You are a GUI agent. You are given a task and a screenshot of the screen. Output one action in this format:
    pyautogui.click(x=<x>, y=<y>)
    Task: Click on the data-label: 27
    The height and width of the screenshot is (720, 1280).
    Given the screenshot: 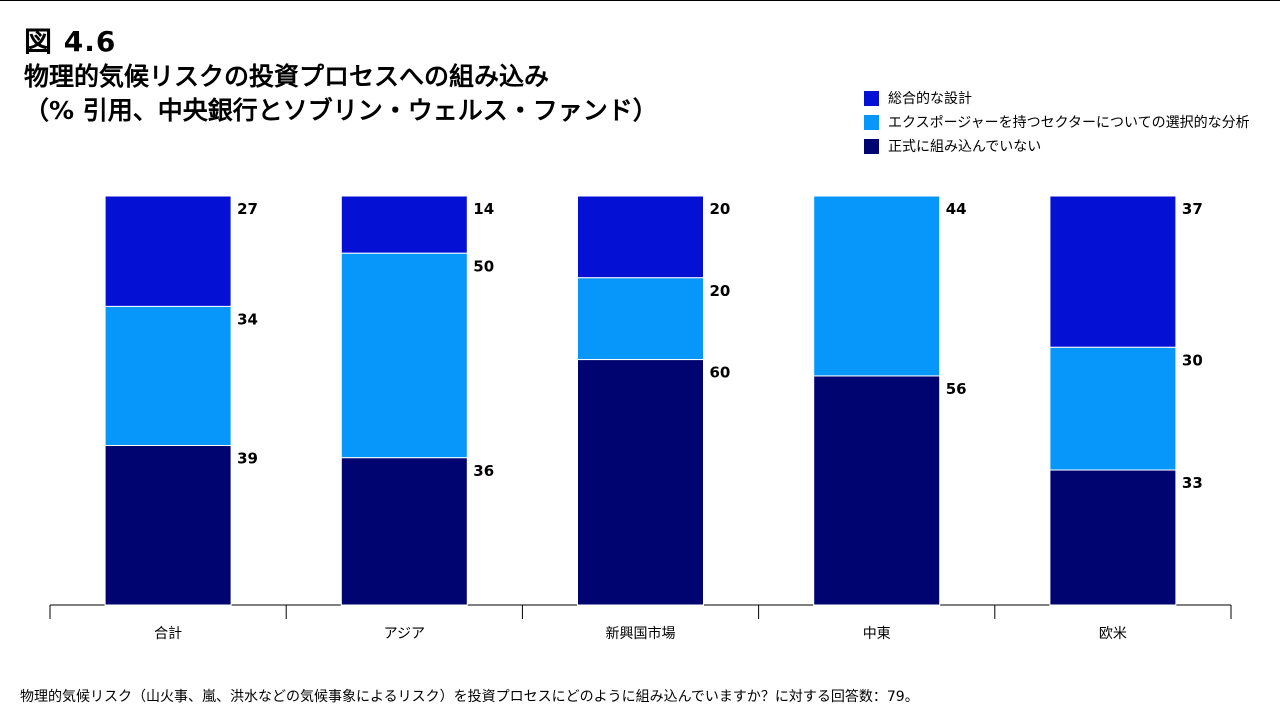 What is the action you would take?
    pyautogui.click(x=247, y=209)
    